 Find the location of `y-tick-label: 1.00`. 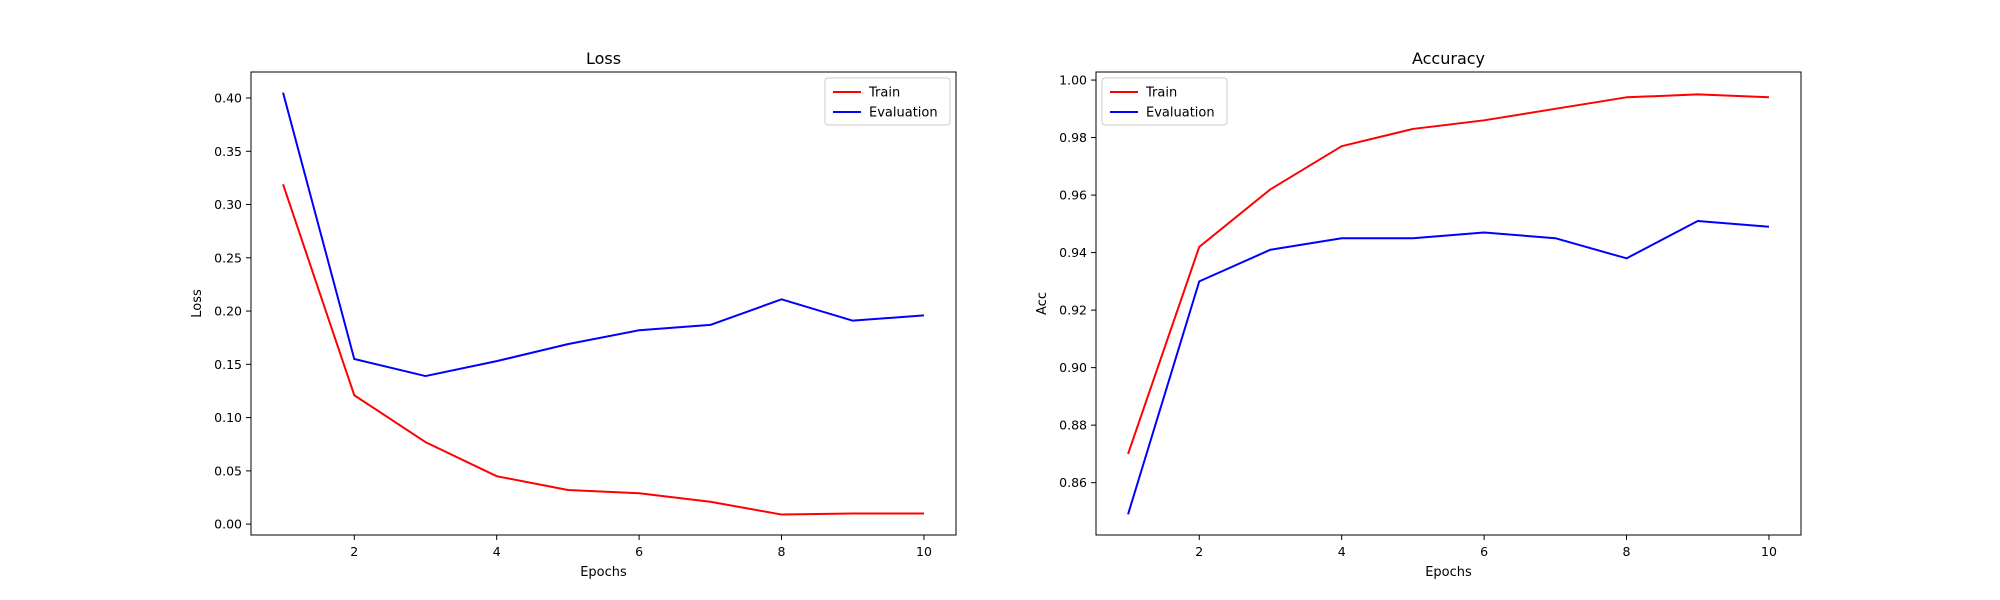

y-tick-label: 1.00 is located at coordinates (1073, 80).